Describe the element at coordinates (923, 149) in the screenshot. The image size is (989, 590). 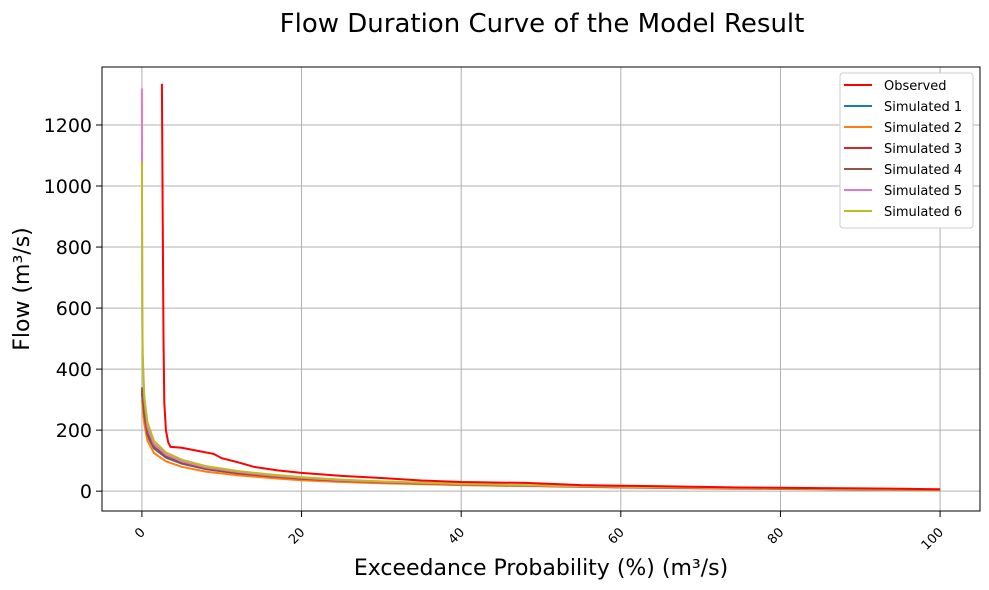
I see `legend-label: Simulated 3` at that location.